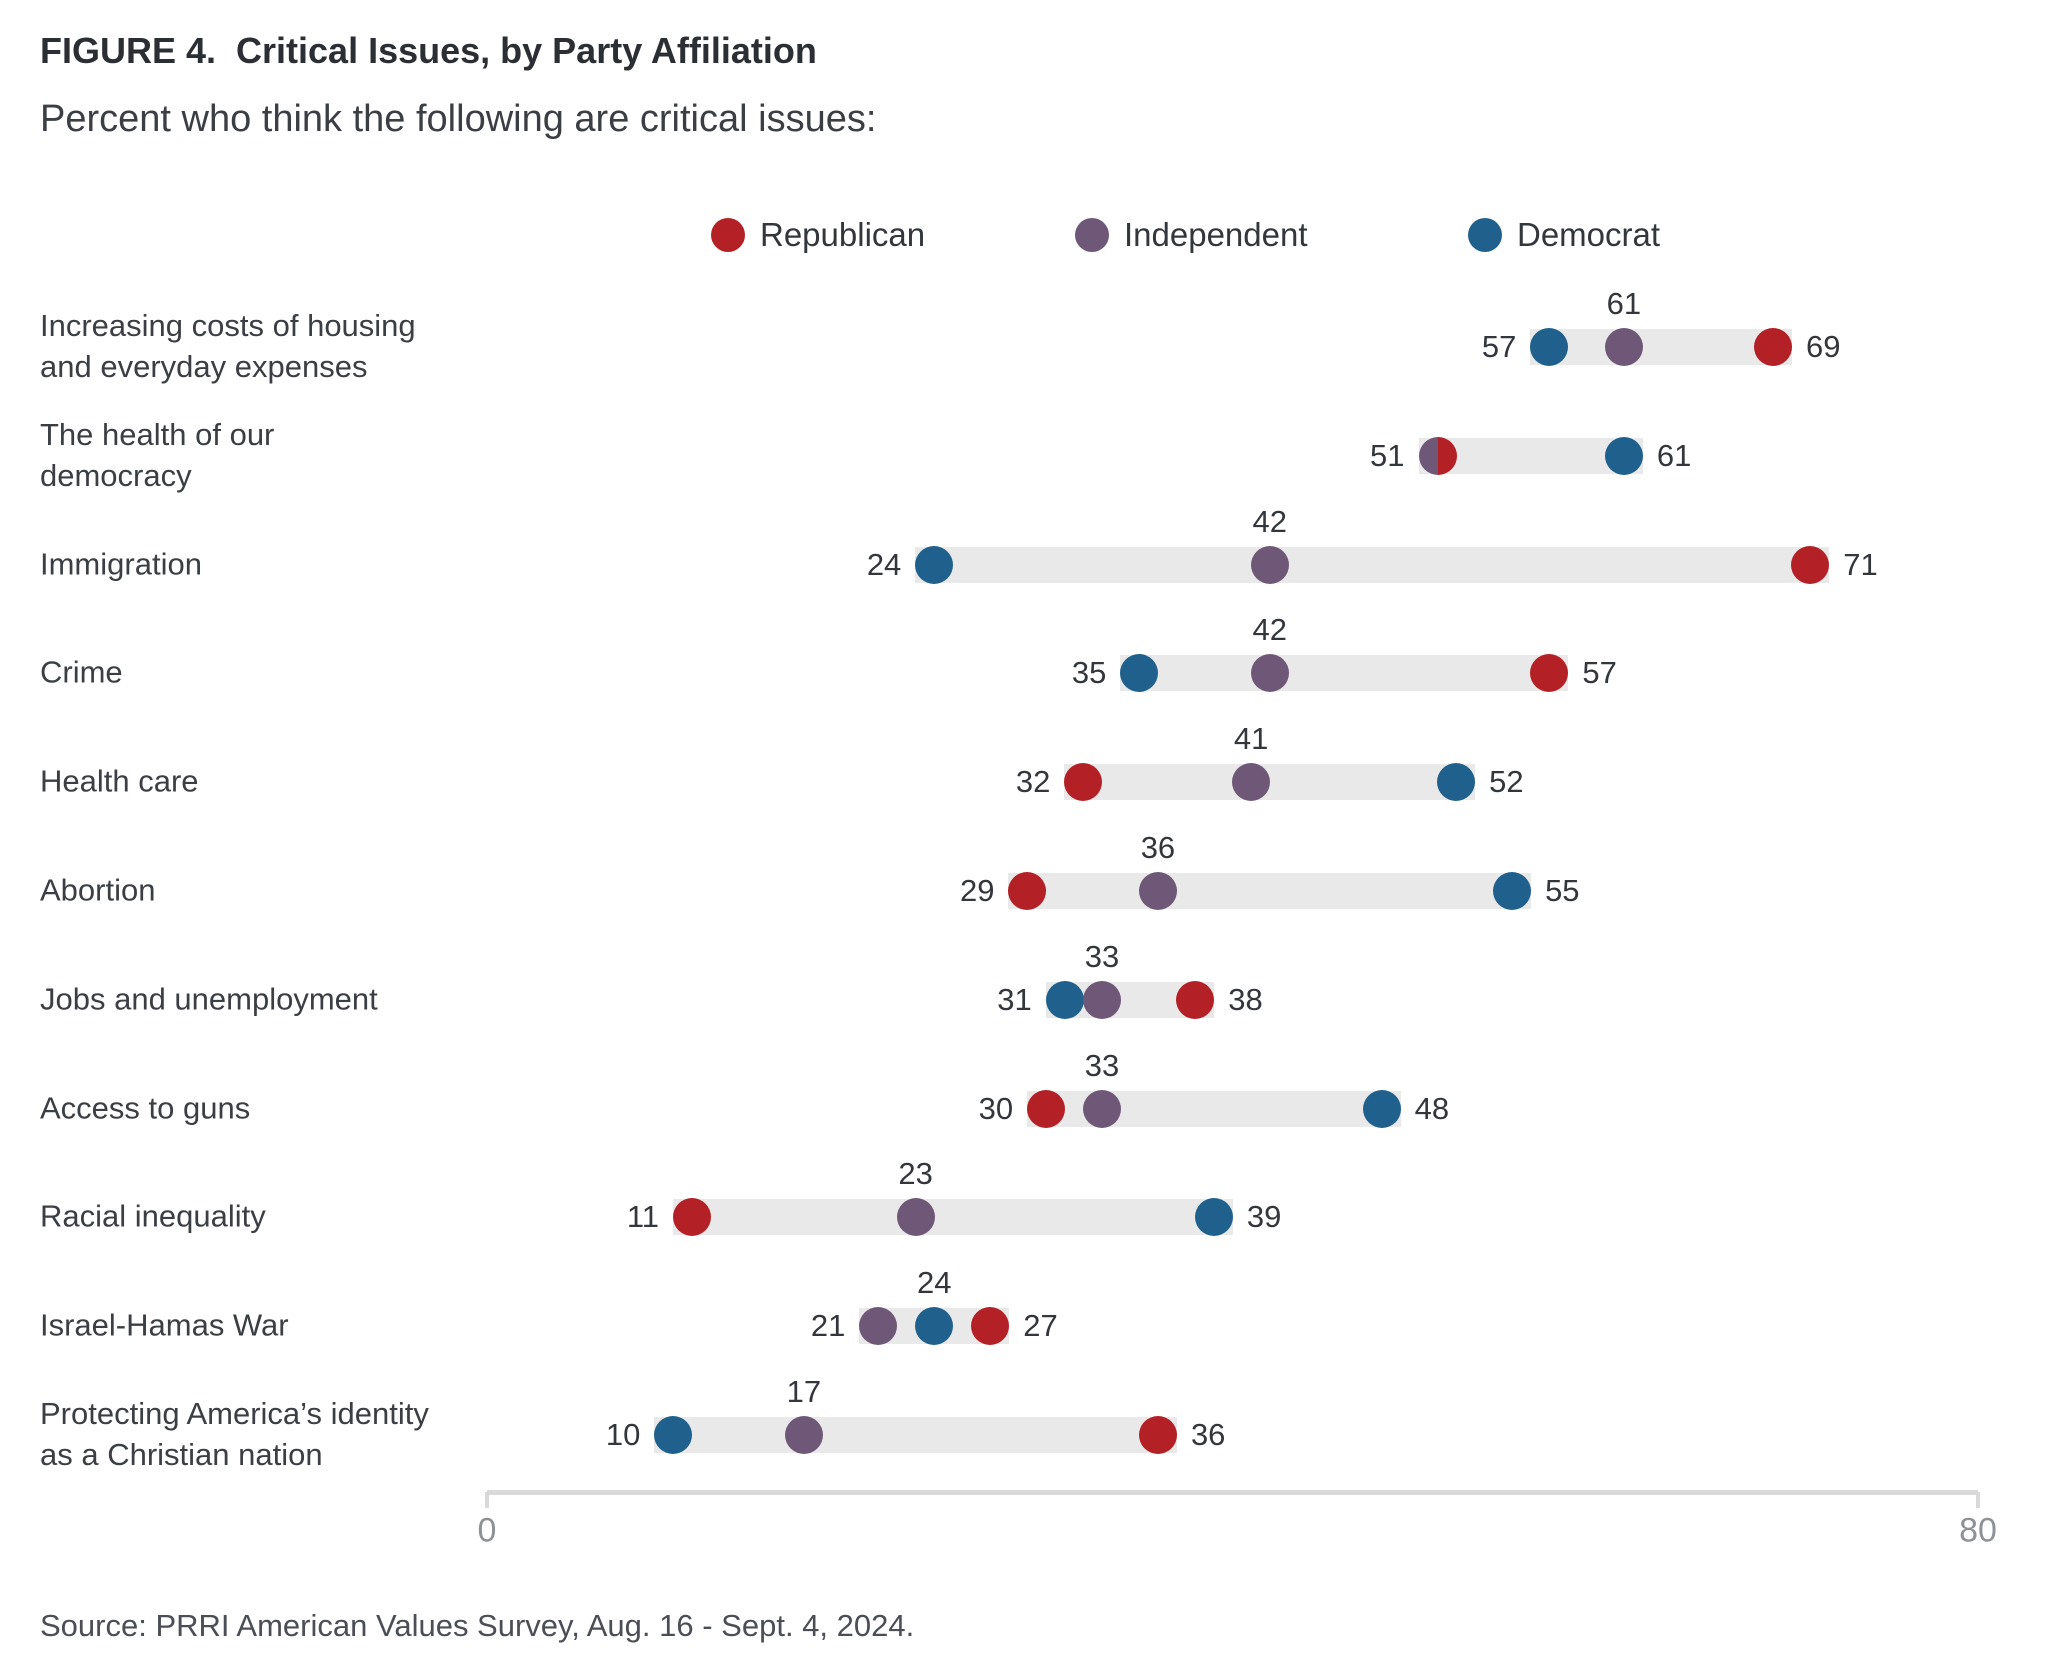 The height and width of the screenshot is (1659, 2048). What do you see at coordinates (1387, 455) in the screenshot?
I see `value-label-republican: 51` at bounding box center [1387, 455].